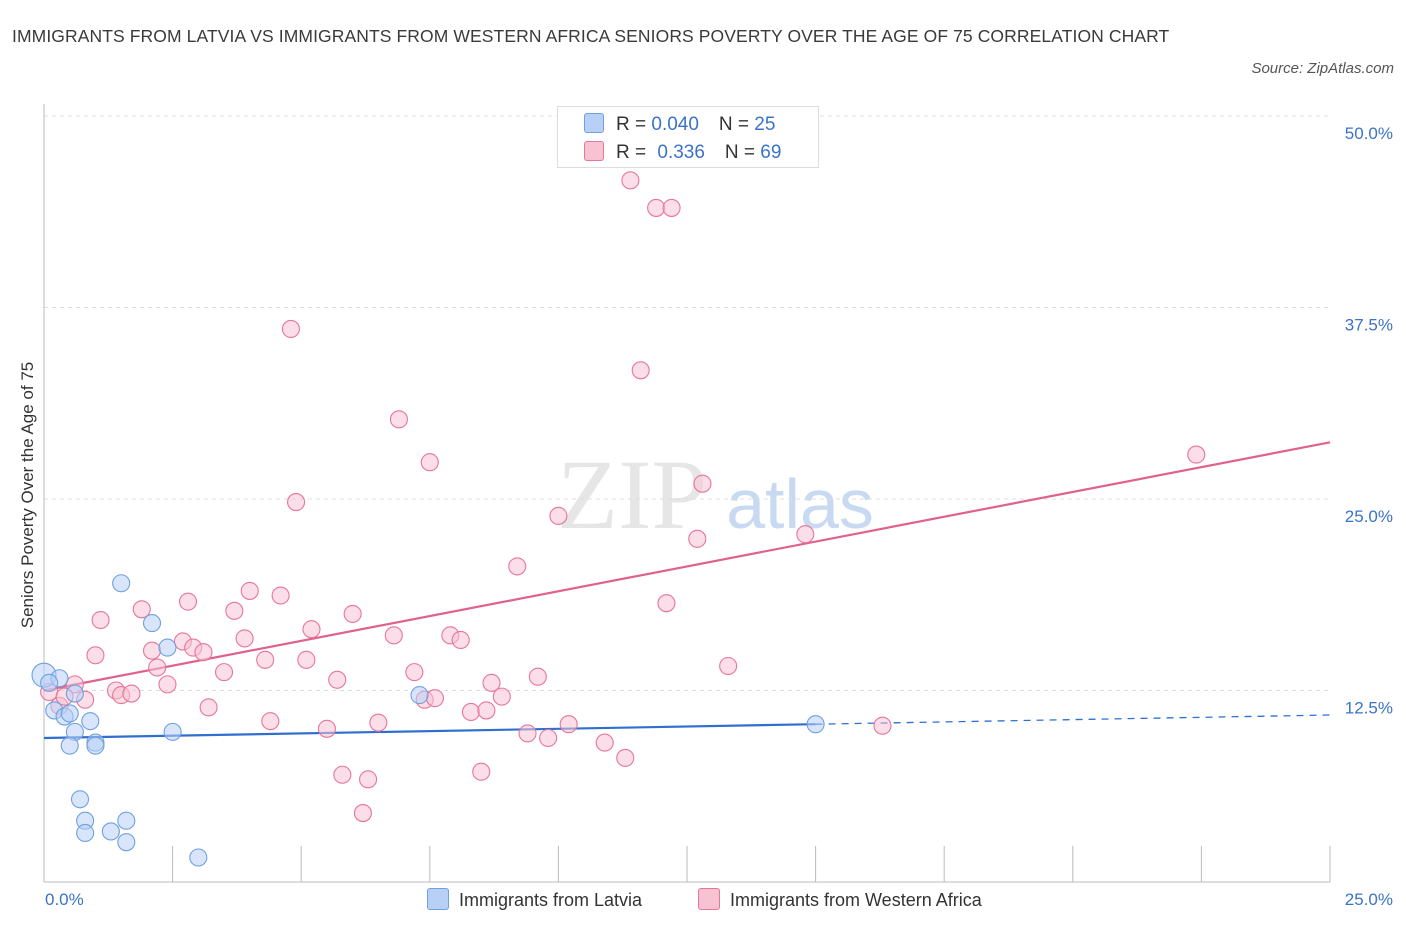 The height and width of the screenshot is (930, 1406). Describe the element at coordinates (736, 124) in the screenshot. I see `latvia-n-label: N =` at that location.